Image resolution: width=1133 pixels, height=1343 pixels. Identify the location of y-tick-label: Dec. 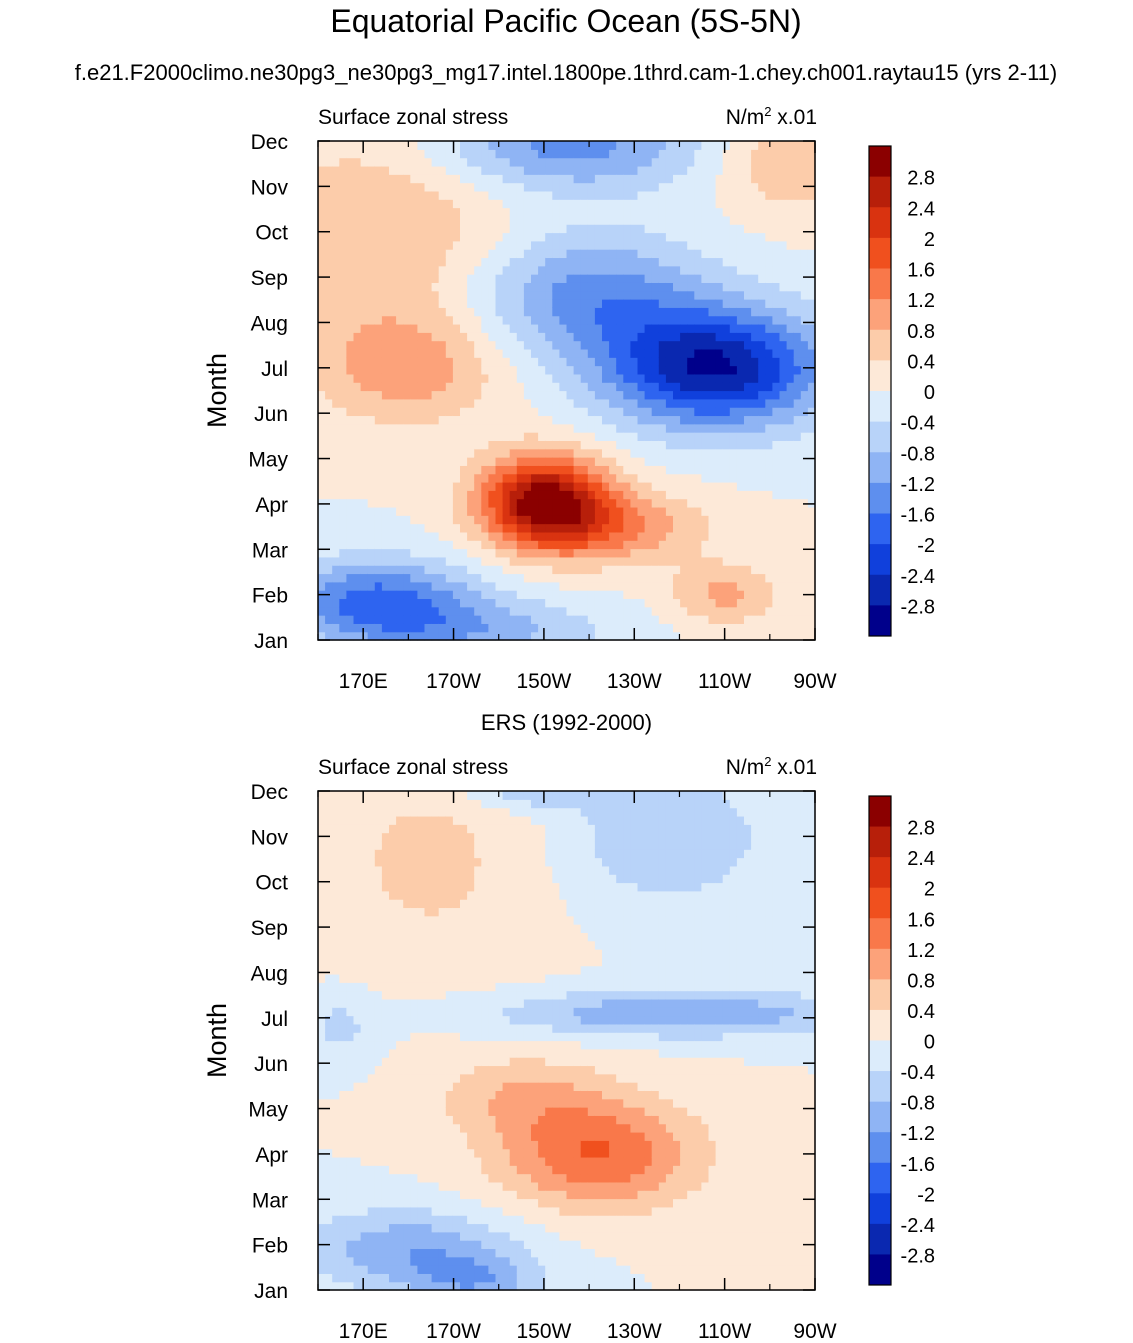
(269, 142).